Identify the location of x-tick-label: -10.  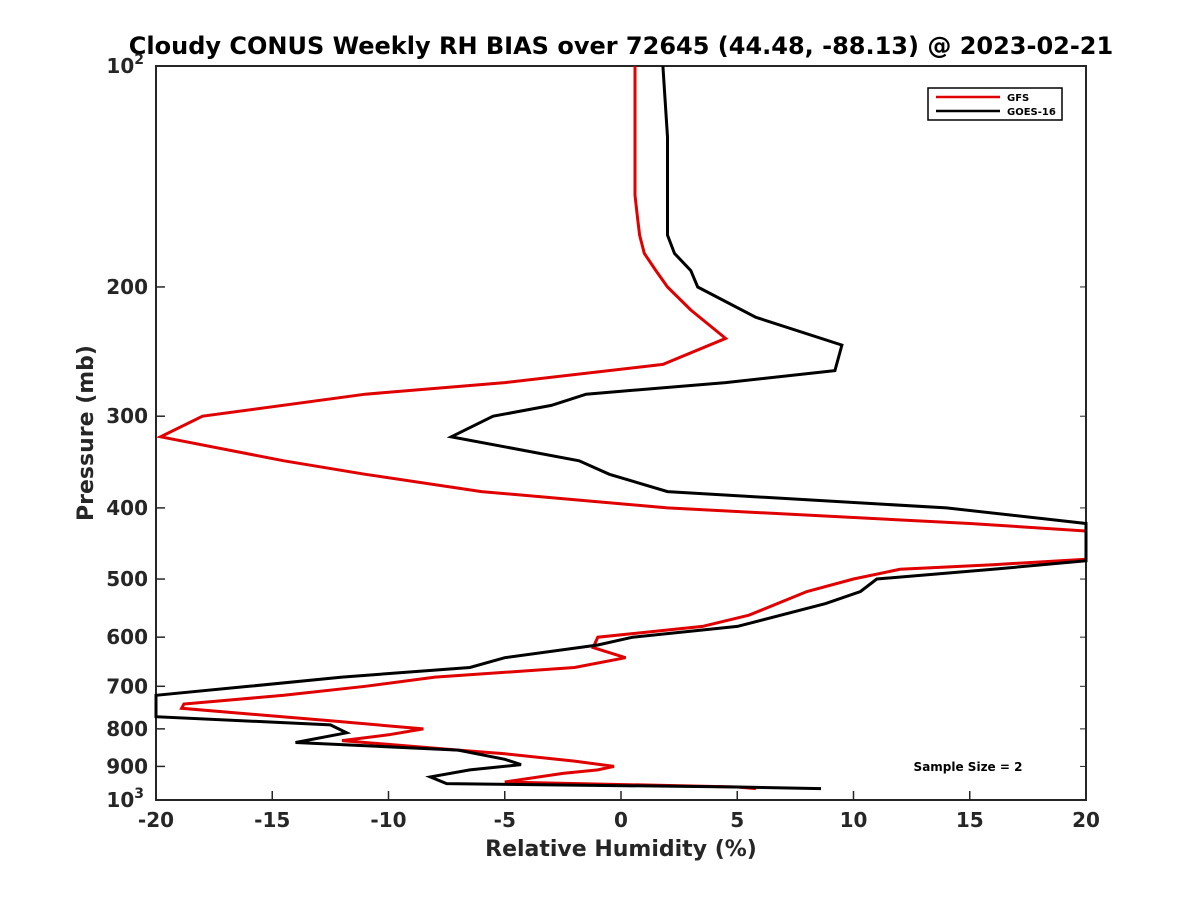
(388, 820).